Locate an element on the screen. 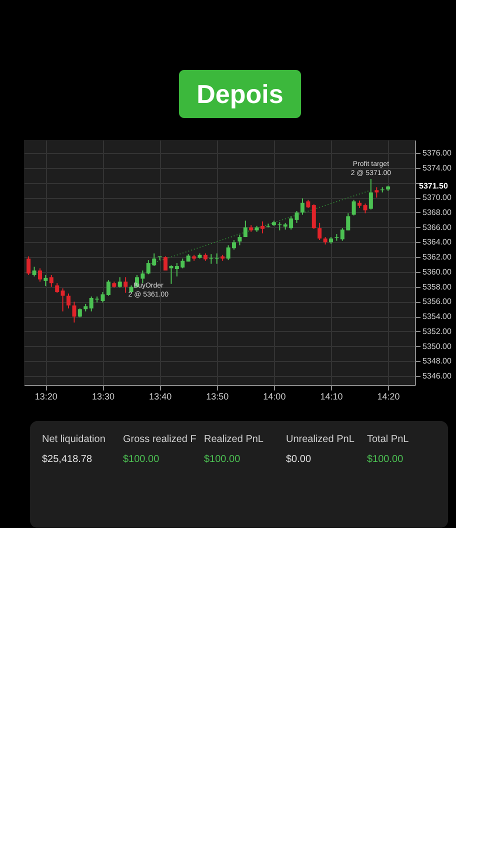 This screenshot has height=853, width=480. y-tick-label: 5370.00 is located at coordinates (437, 197).